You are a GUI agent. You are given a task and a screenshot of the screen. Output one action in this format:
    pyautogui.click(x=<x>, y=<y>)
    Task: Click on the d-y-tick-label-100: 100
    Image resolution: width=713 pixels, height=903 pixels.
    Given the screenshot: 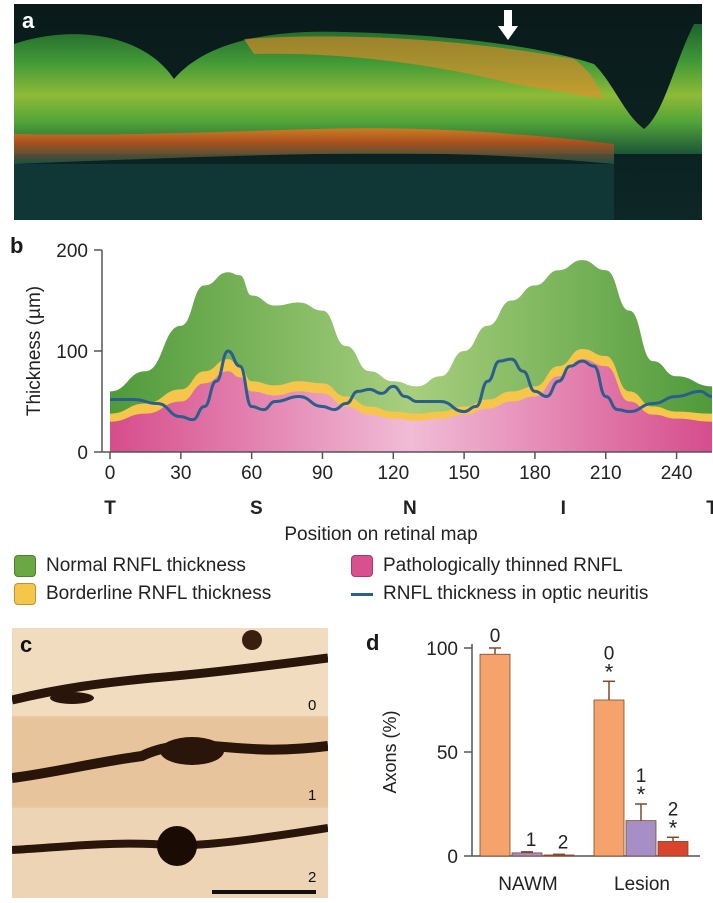 What is the action you would take?
    pyautogui.click(x=442, y=649)
    